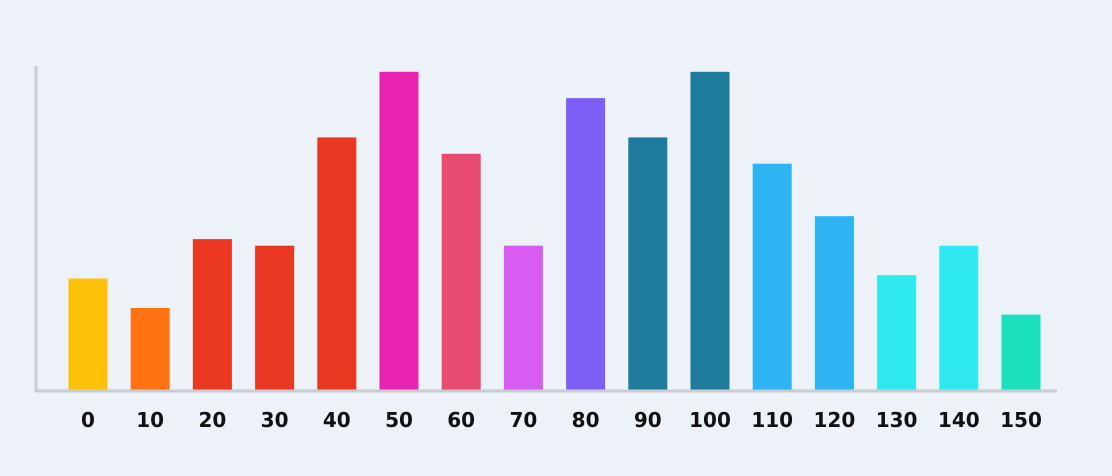  I want to click on x-tick-label-10: 10, so click(150, 420).